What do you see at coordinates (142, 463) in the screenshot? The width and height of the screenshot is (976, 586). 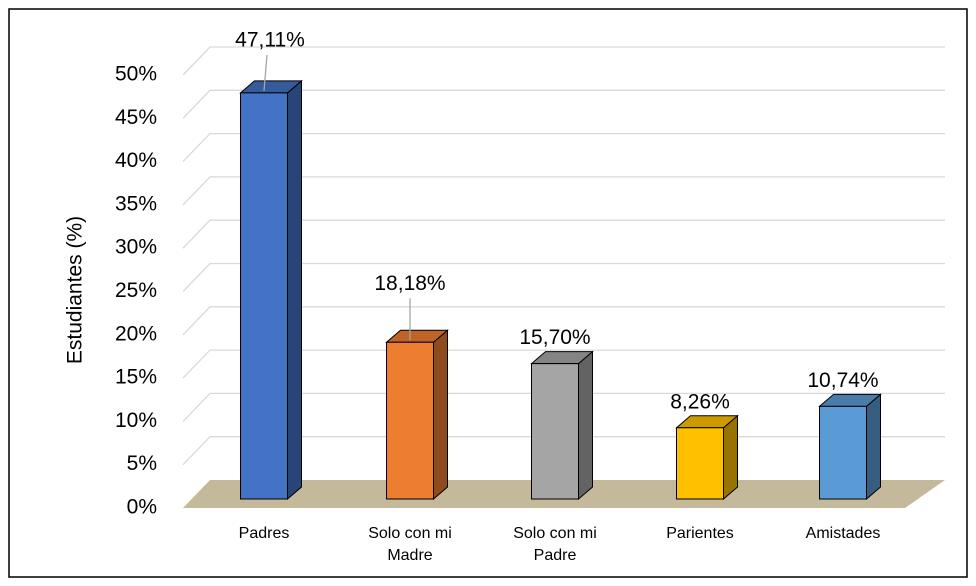 I see `y-tick-label: 5%` at bounding box center [142, 463].